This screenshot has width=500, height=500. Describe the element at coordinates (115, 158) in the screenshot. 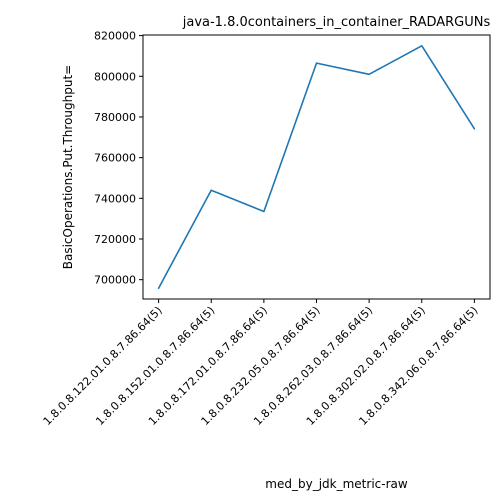

I see `y-tick-label: 760000` at that location.